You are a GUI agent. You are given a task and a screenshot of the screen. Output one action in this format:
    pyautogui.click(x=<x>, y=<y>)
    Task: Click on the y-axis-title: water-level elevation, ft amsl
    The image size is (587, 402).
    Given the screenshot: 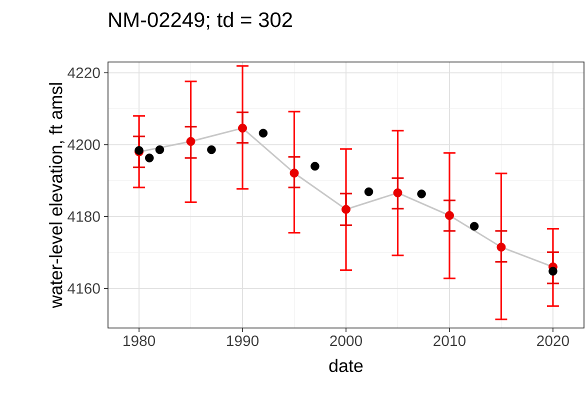 What is the action you would take?
    pyautogui.click(x=56, y=195)
    